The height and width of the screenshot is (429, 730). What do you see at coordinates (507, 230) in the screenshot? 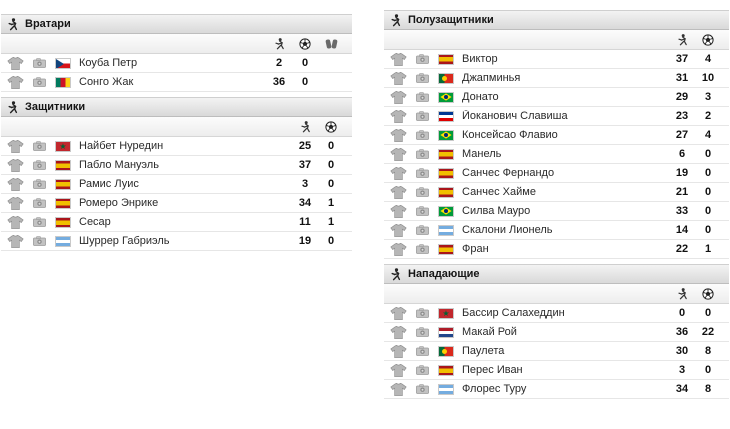
I see `player-name: Скалони Лионель` at bounding box center [507, 230].